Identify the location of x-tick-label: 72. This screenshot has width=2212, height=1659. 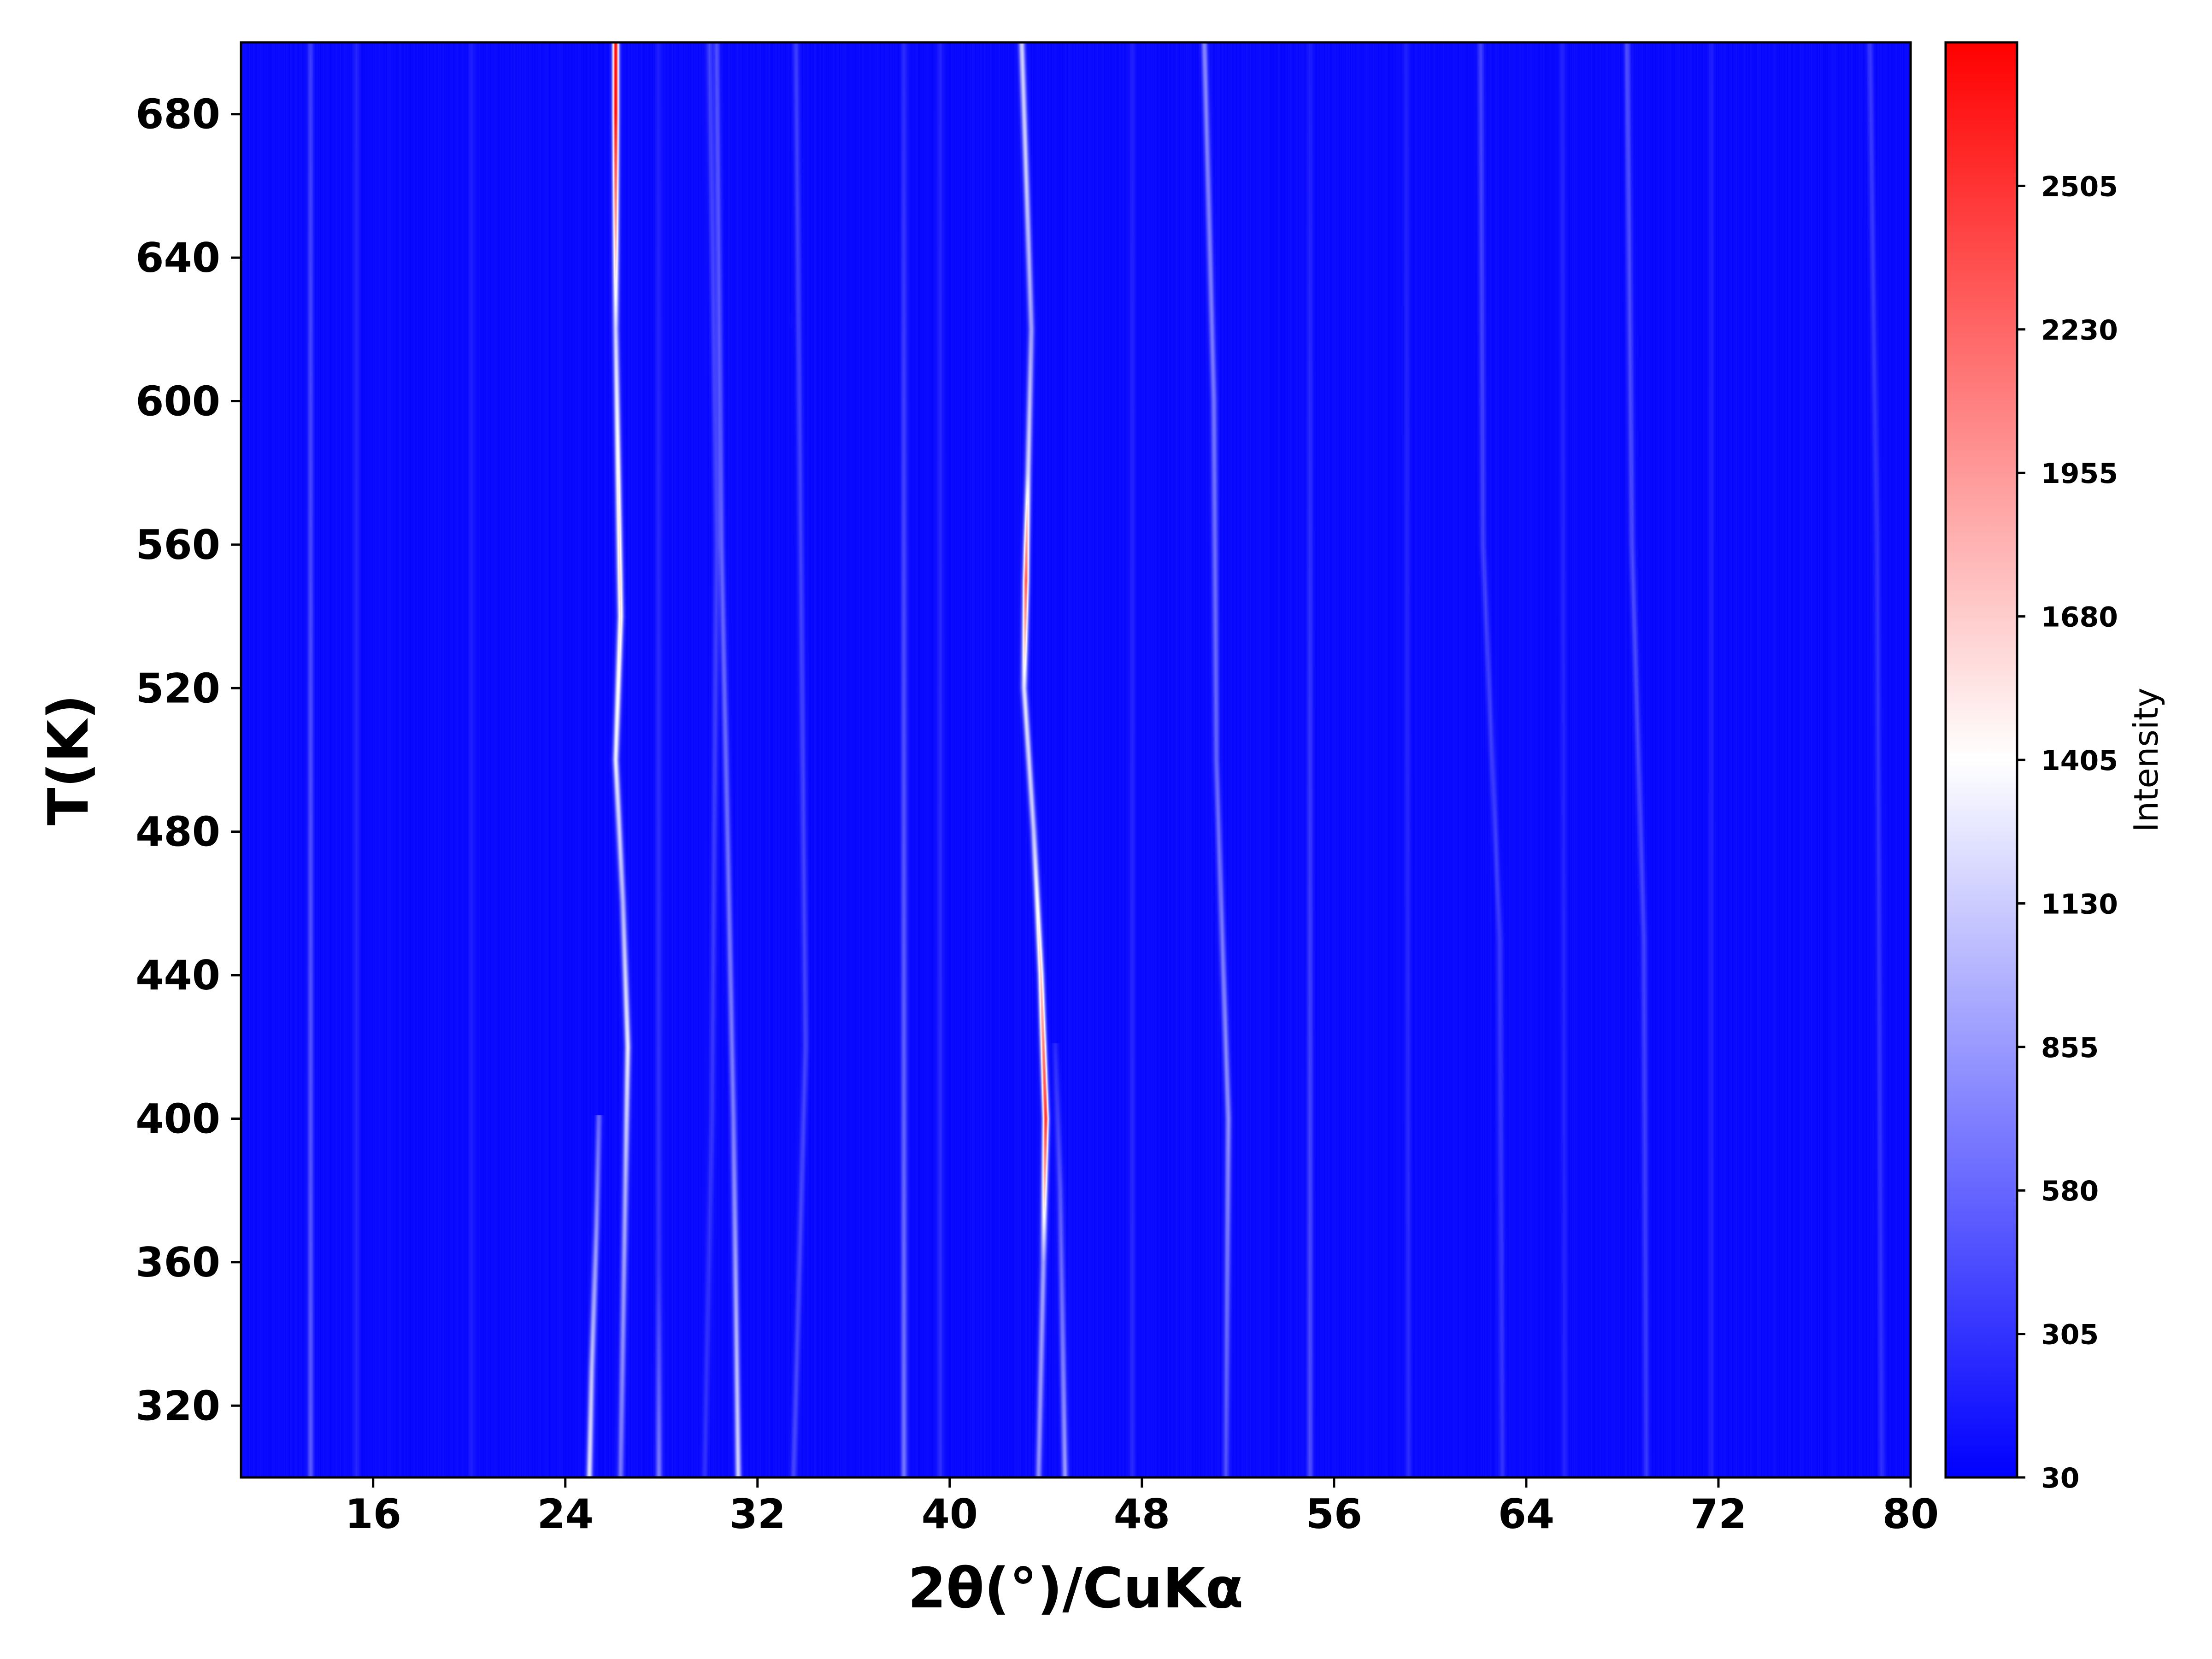
(1718, 1514).